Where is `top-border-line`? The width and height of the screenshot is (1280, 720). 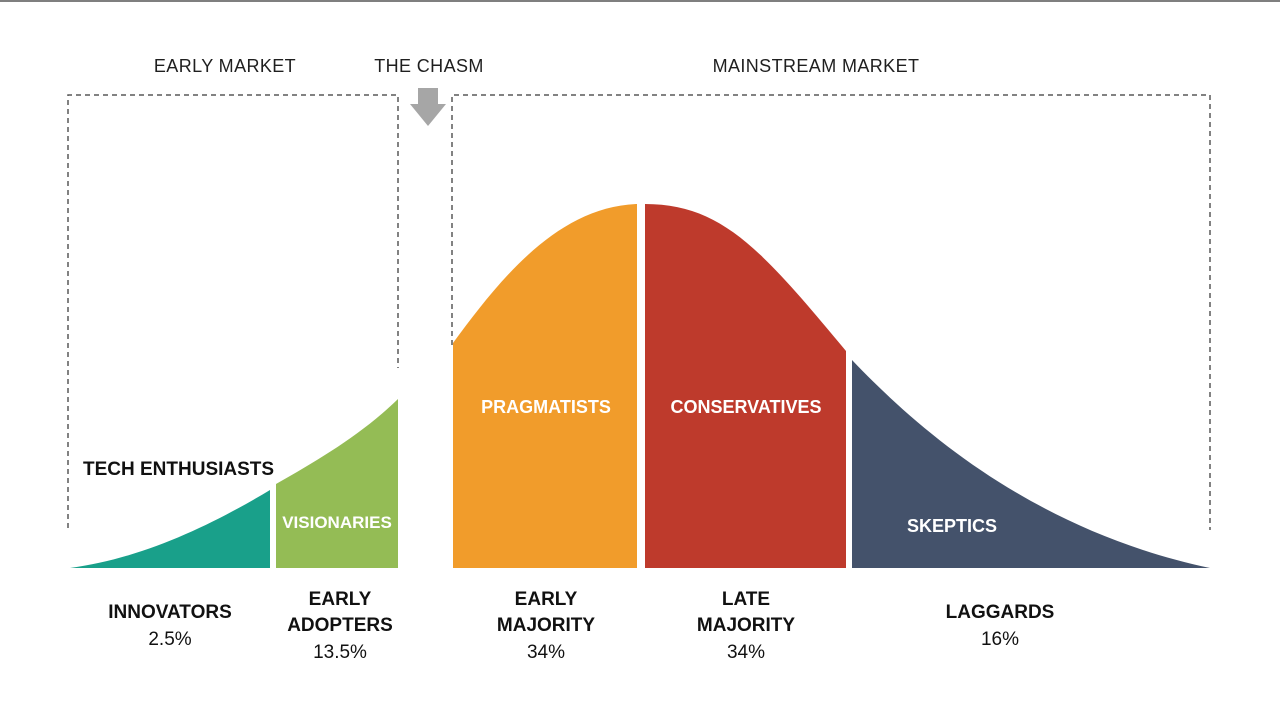 top-border-line is located at coordinates (640, 1).